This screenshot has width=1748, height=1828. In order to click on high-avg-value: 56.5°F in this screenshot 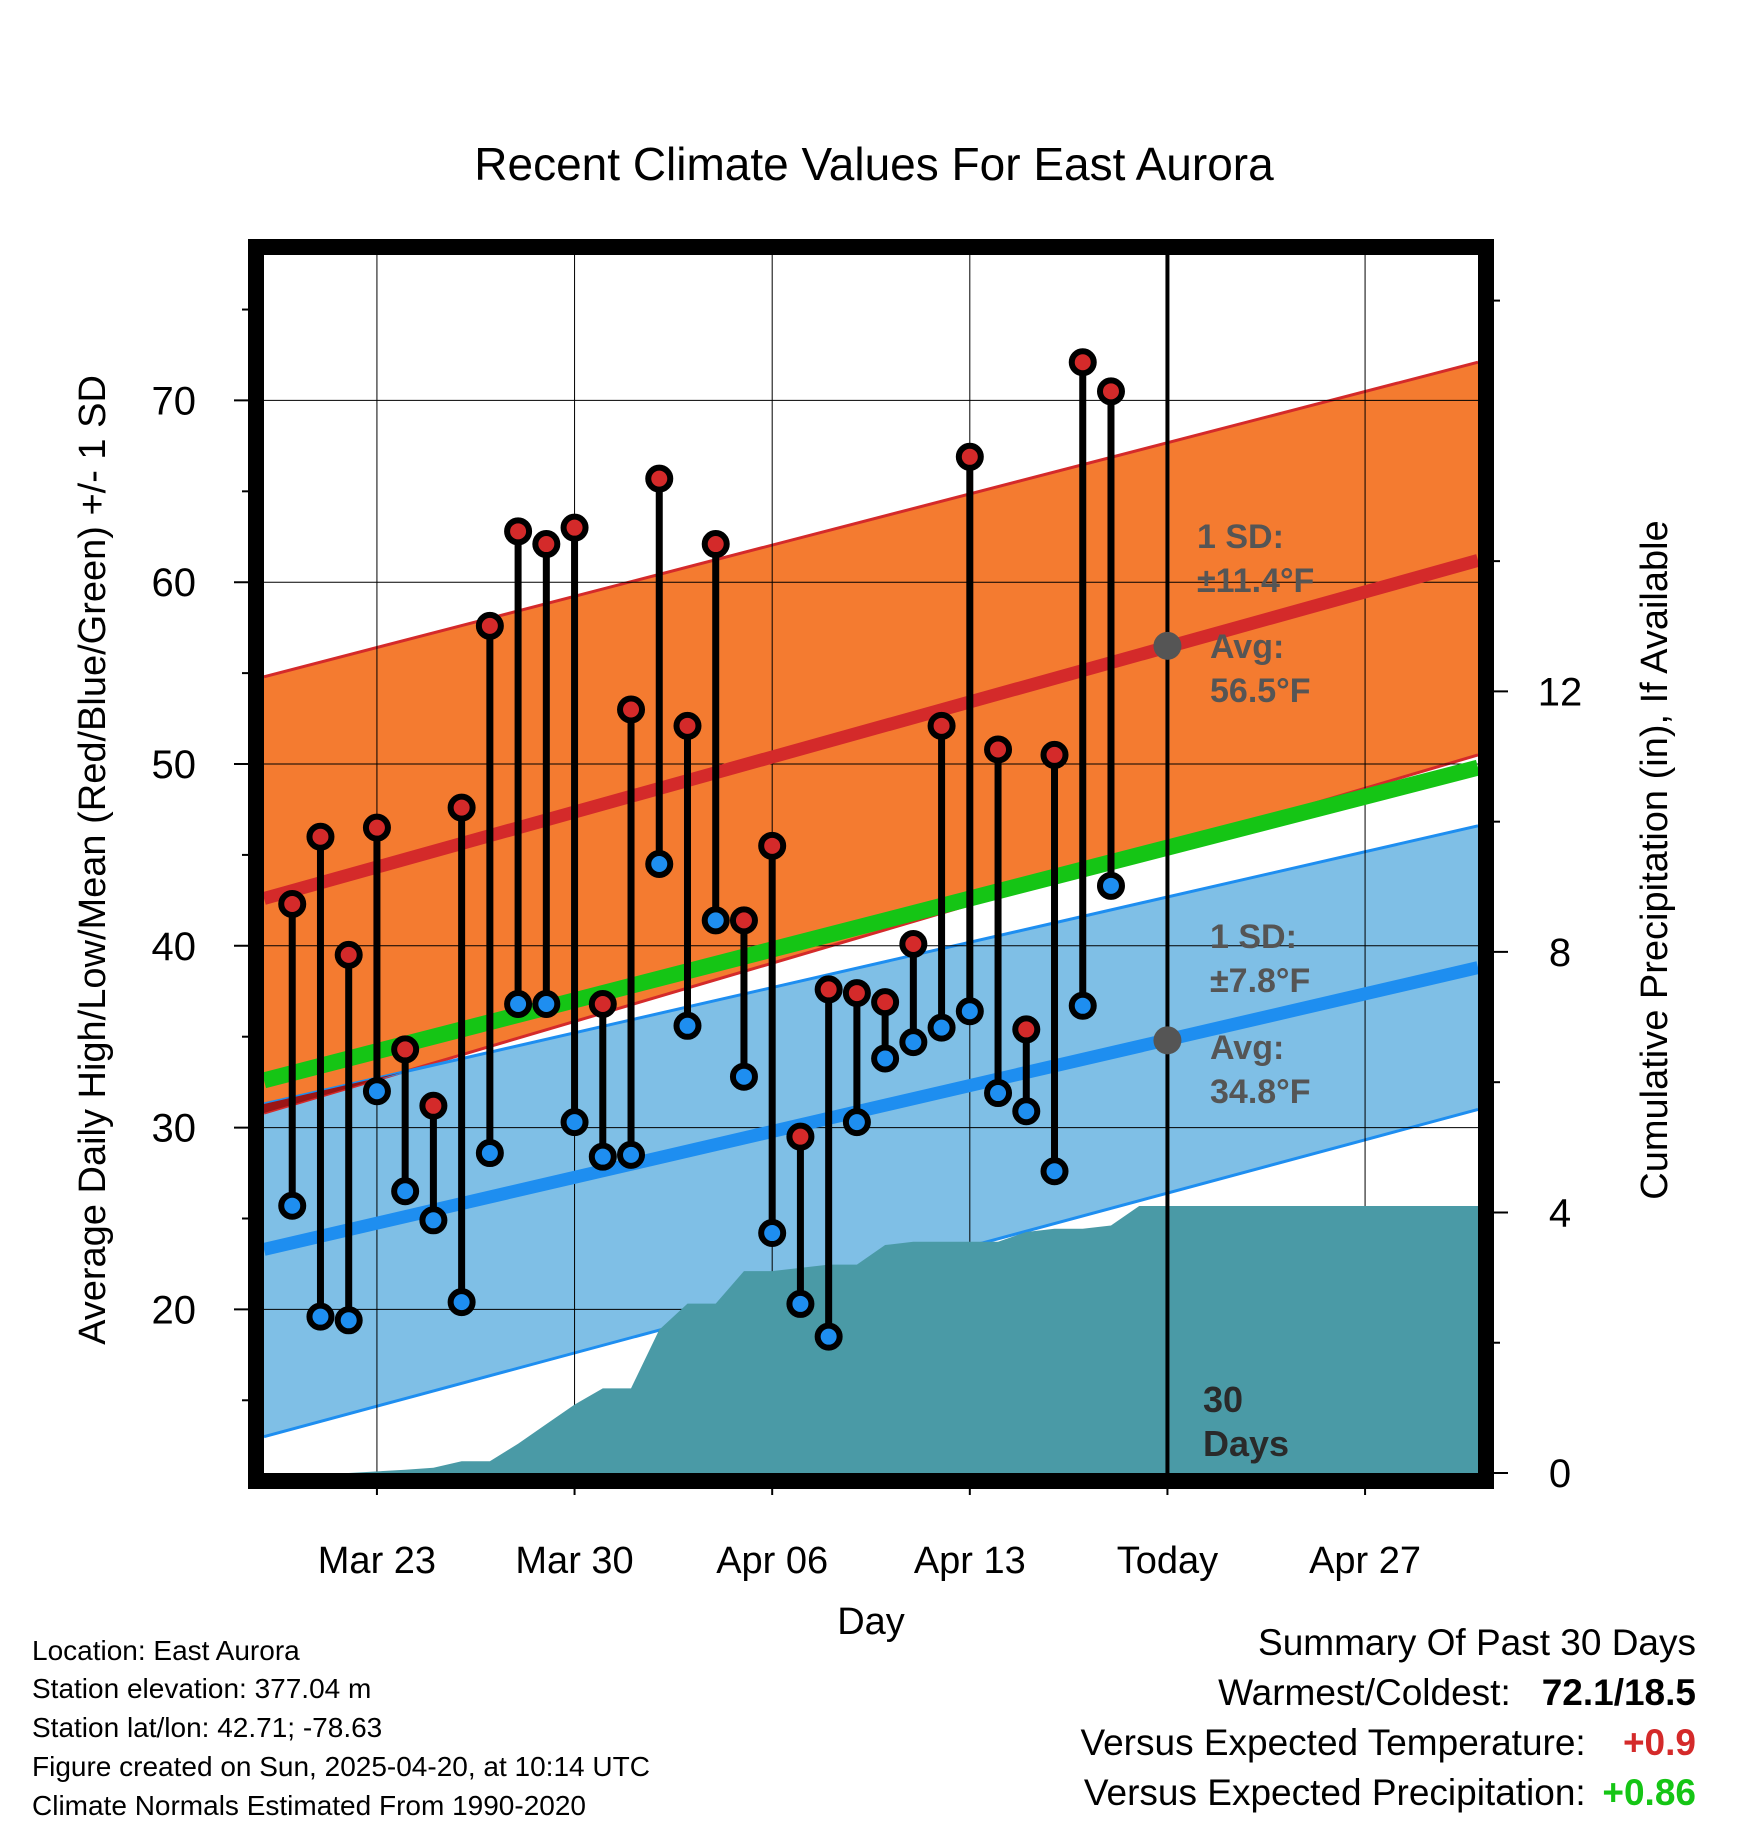, I will do `click(1260, 691)`.